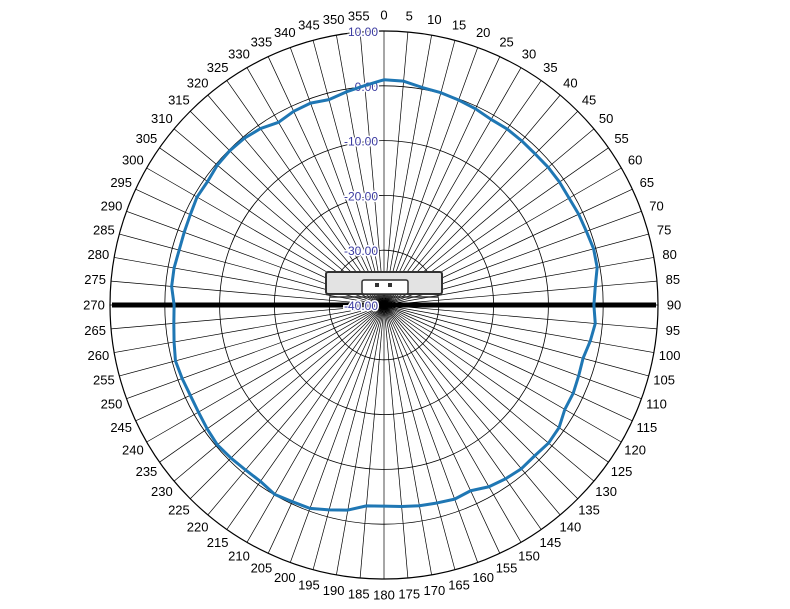  What do you see at coordinates (359, 593) in the screenshot?
I see `angle-label: 185` at bounding box center [359, 593].